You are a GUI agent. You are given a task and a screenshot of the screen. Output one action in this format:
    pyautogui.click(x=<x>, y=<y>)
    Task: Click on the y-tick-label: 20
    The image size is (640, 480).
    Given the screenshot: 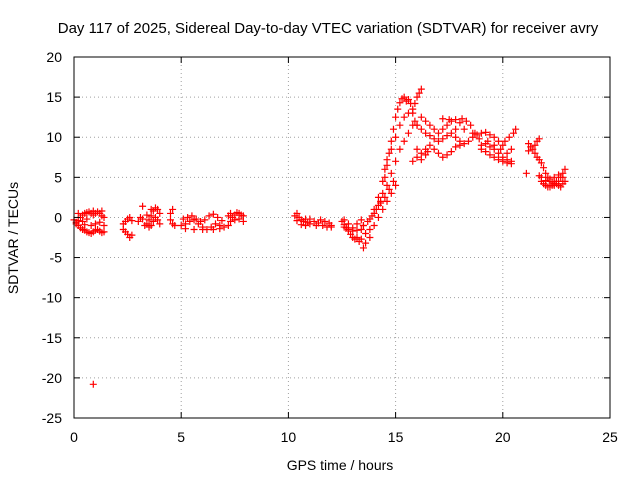 What is the action you would take?
    pyautogui.click(x=54, y=57)
    